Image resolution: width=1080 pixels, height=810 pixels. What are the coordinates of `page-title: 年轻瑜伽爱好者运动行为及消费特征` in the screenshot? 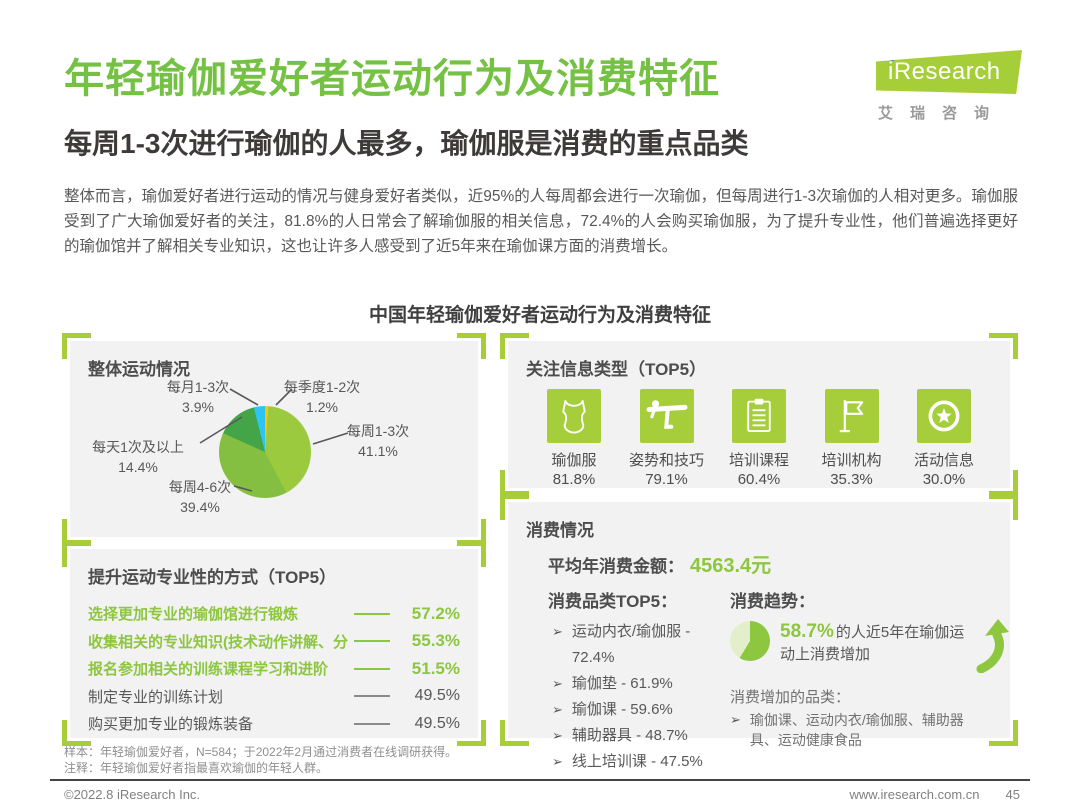 It's located at (392, 79).